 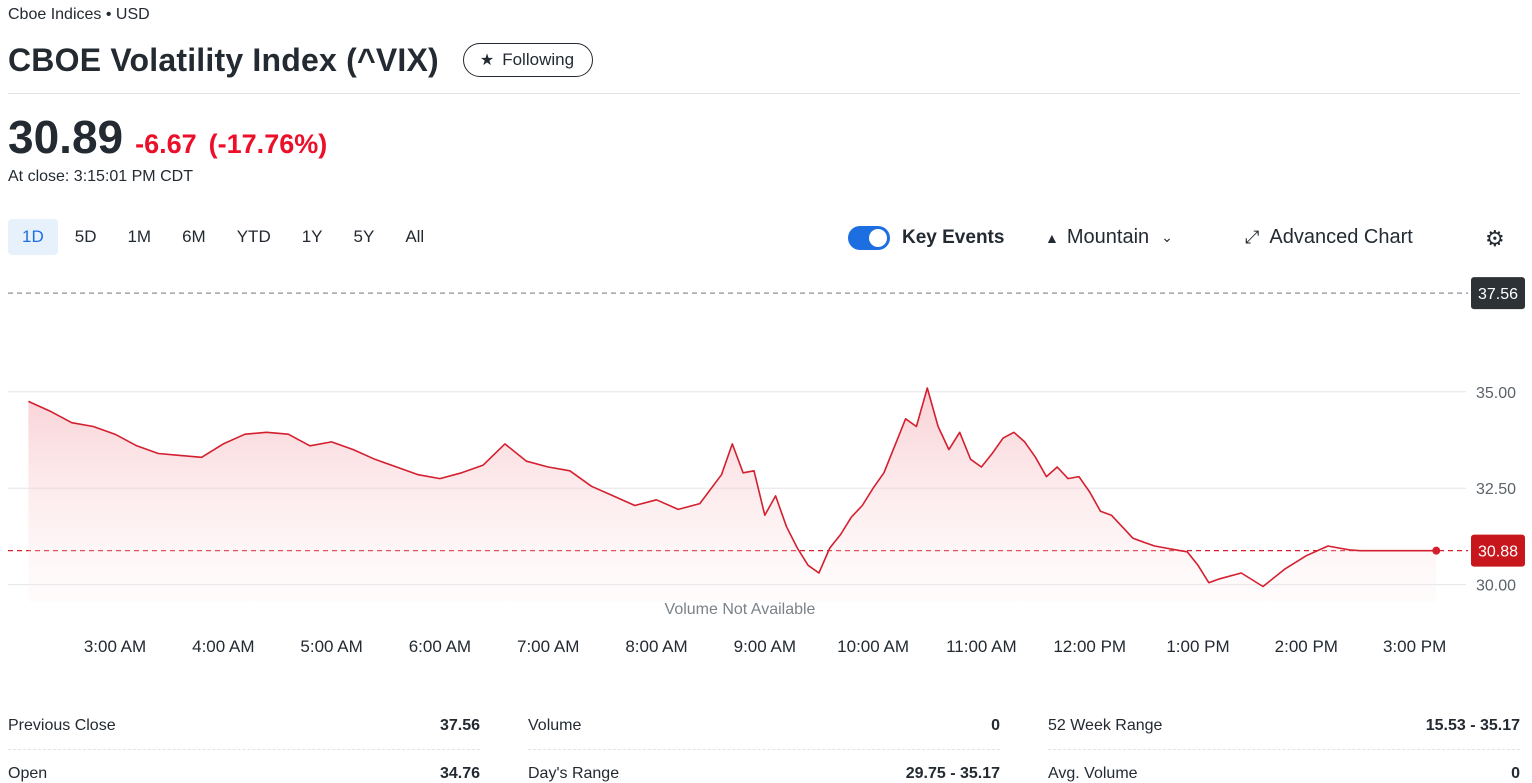 What do you see at coordinates (764, 766) in the screenshot?
I see `stat-row: Day's Range 29.75 - 35.17` at bounding box center [764, 766].